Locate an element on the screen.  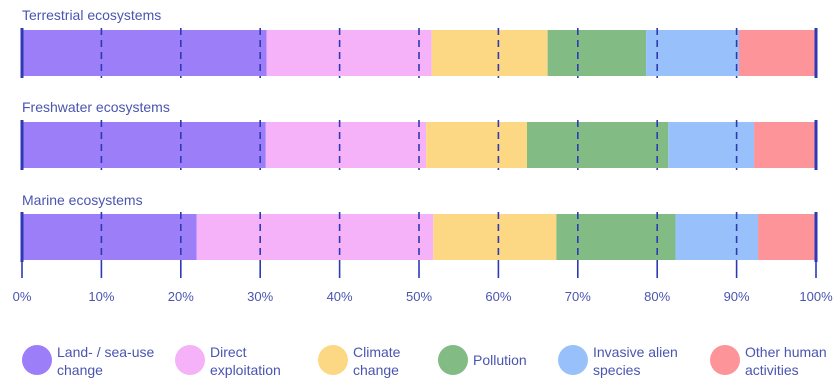
bar-terrestrial-ecosystems-invasive-alien-species is located at coordinates (692, 53).